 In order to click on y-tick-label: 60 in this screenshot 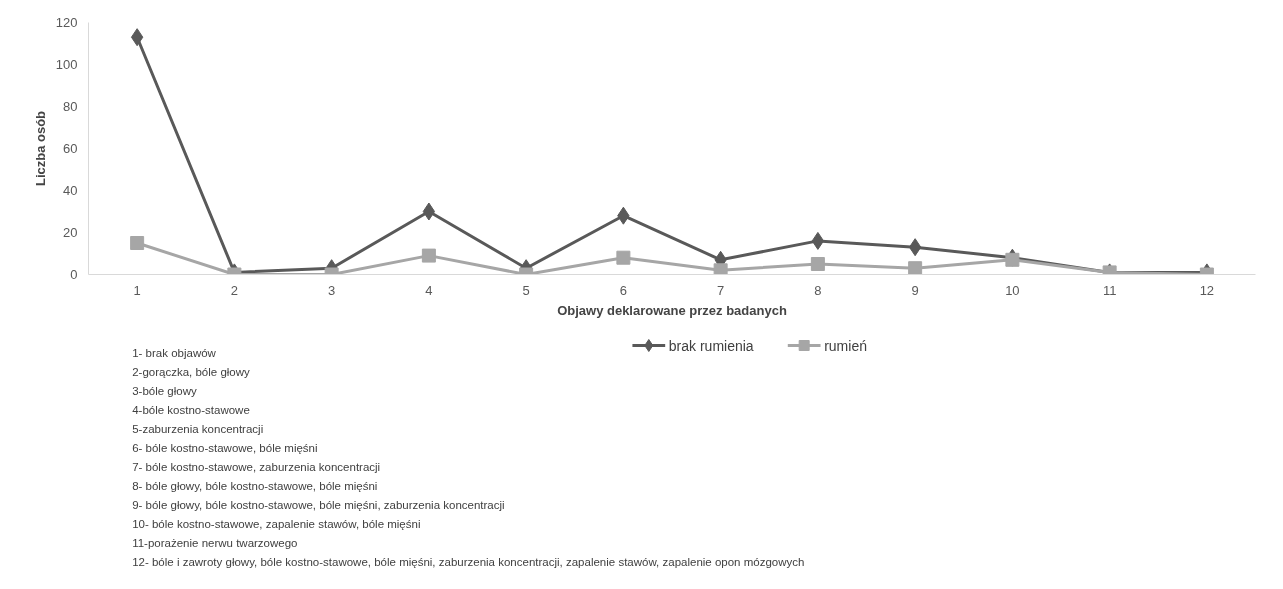, I will do `click(70, 148)`.